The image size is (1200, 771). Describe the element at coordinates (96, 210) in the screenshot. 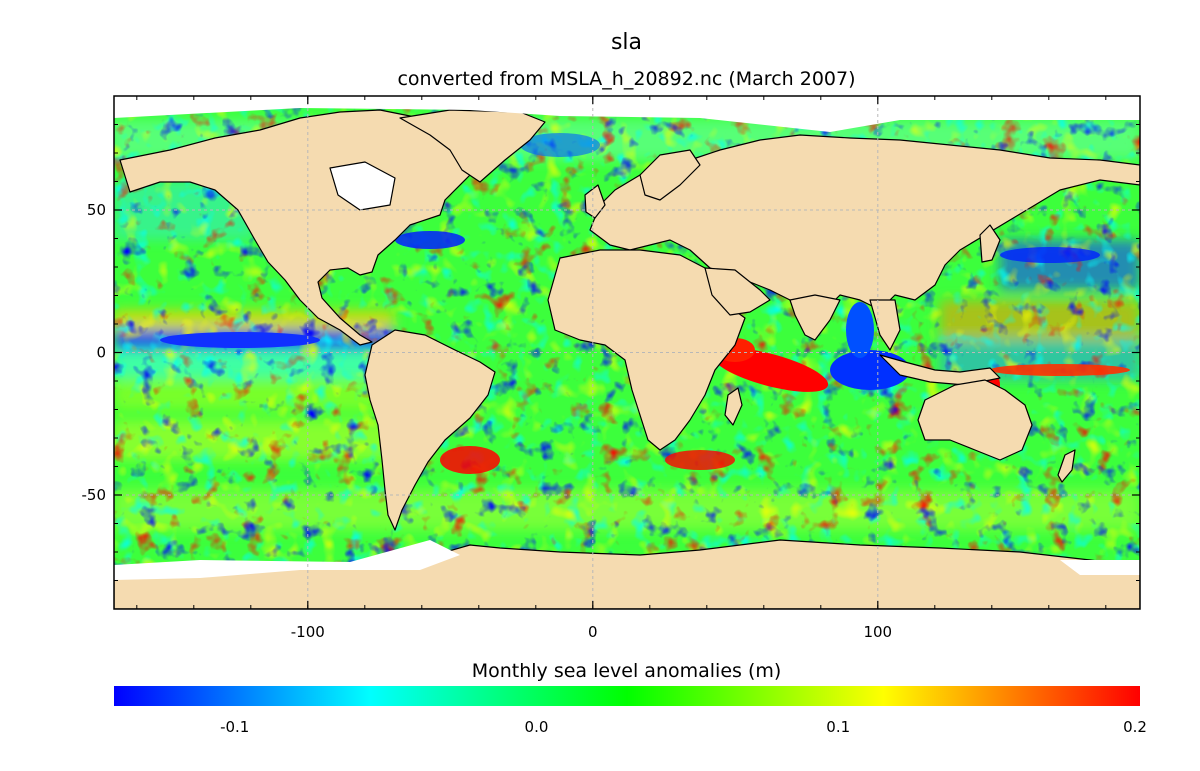

I see `y-tick-label: 50` at that location.